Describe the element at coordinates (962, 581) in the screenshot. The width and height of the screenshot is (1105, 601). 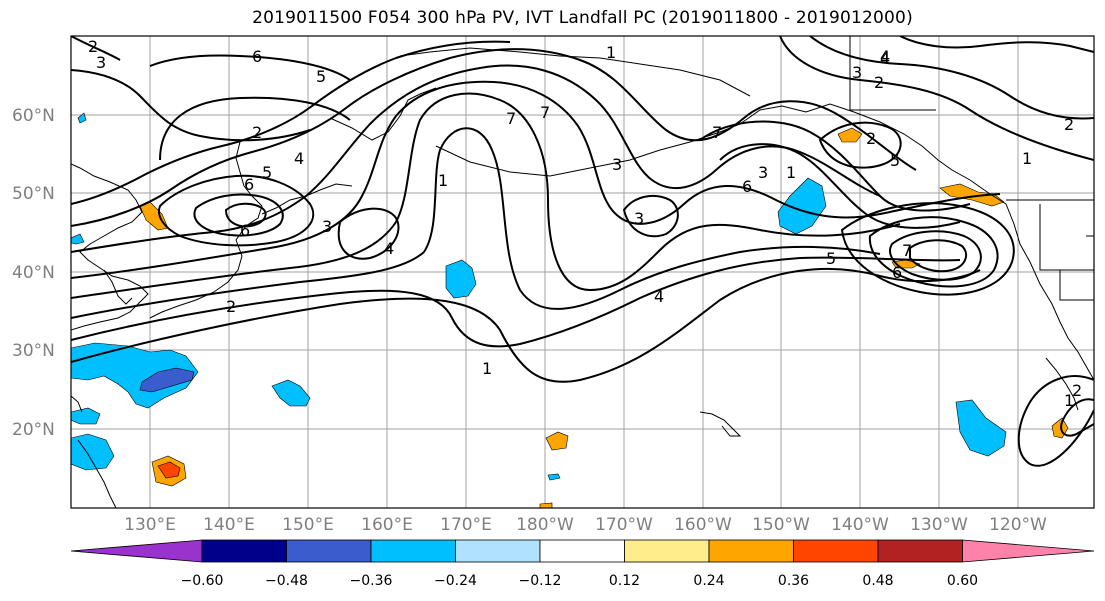
I see `colorbar-tick-label: 0.60` at that location.